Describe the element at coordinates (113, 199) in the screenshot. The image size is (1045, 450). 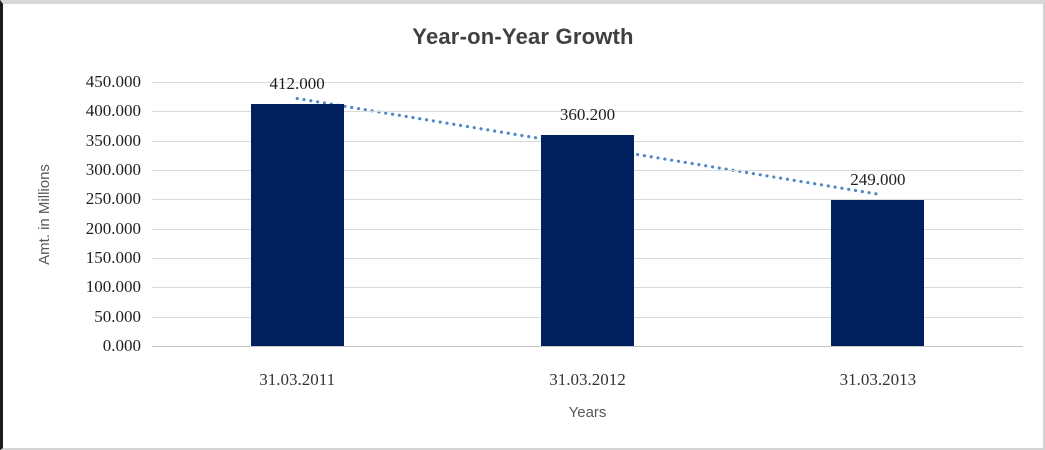
I see `y-tick-label: 250.000` at that location.